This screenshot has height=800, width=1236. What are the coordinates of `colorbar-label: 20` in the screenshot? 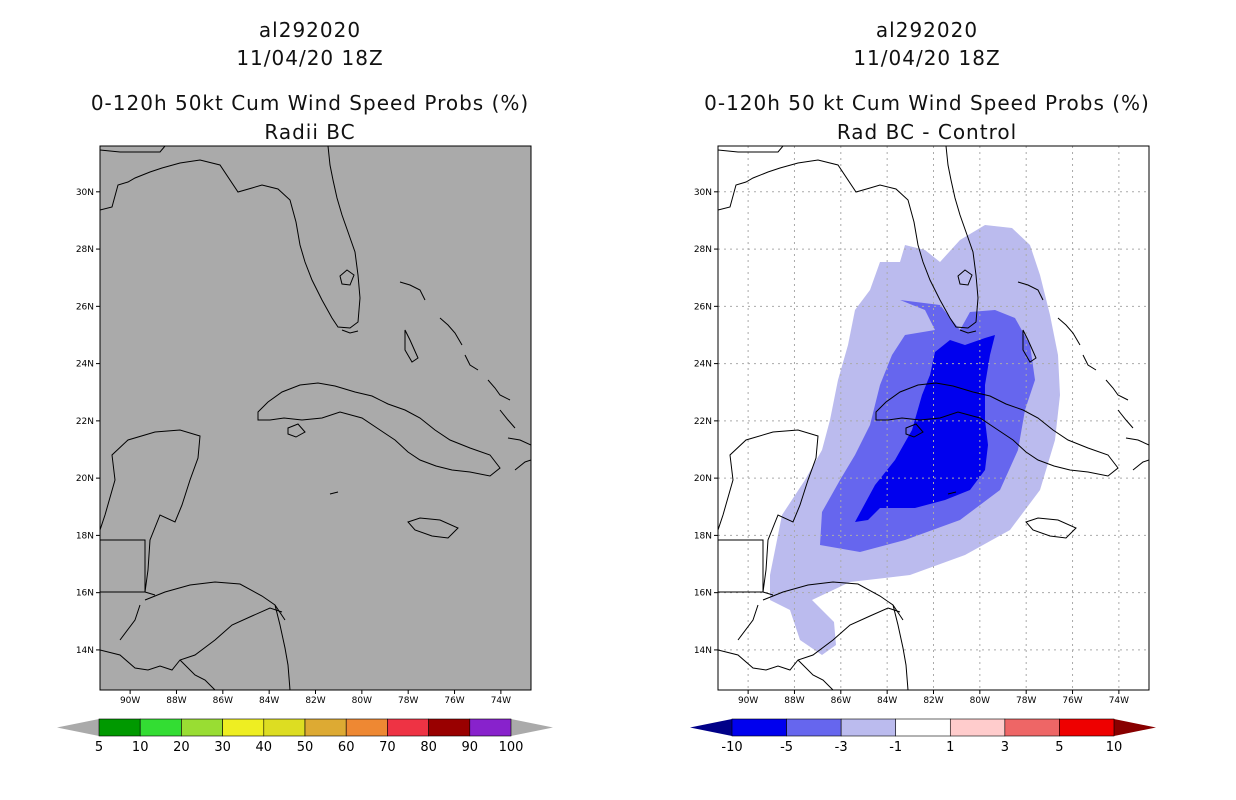 It's located at (181, 747).